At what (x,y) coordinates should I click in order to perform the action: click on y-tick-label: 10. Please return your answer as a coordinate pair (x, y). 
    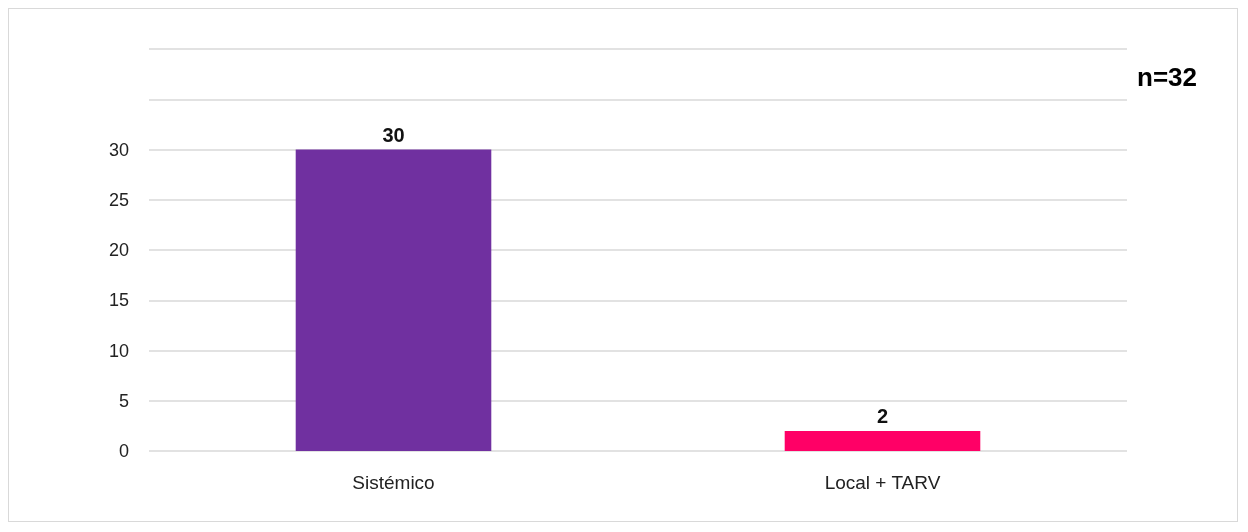
    Looking at the image, I should click on (118, 350).